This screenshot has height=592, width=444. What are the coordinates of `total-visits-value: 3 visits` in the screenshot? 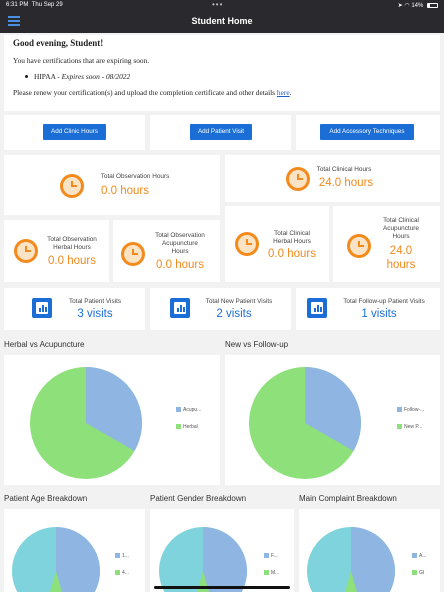 It's located at (95, 314).